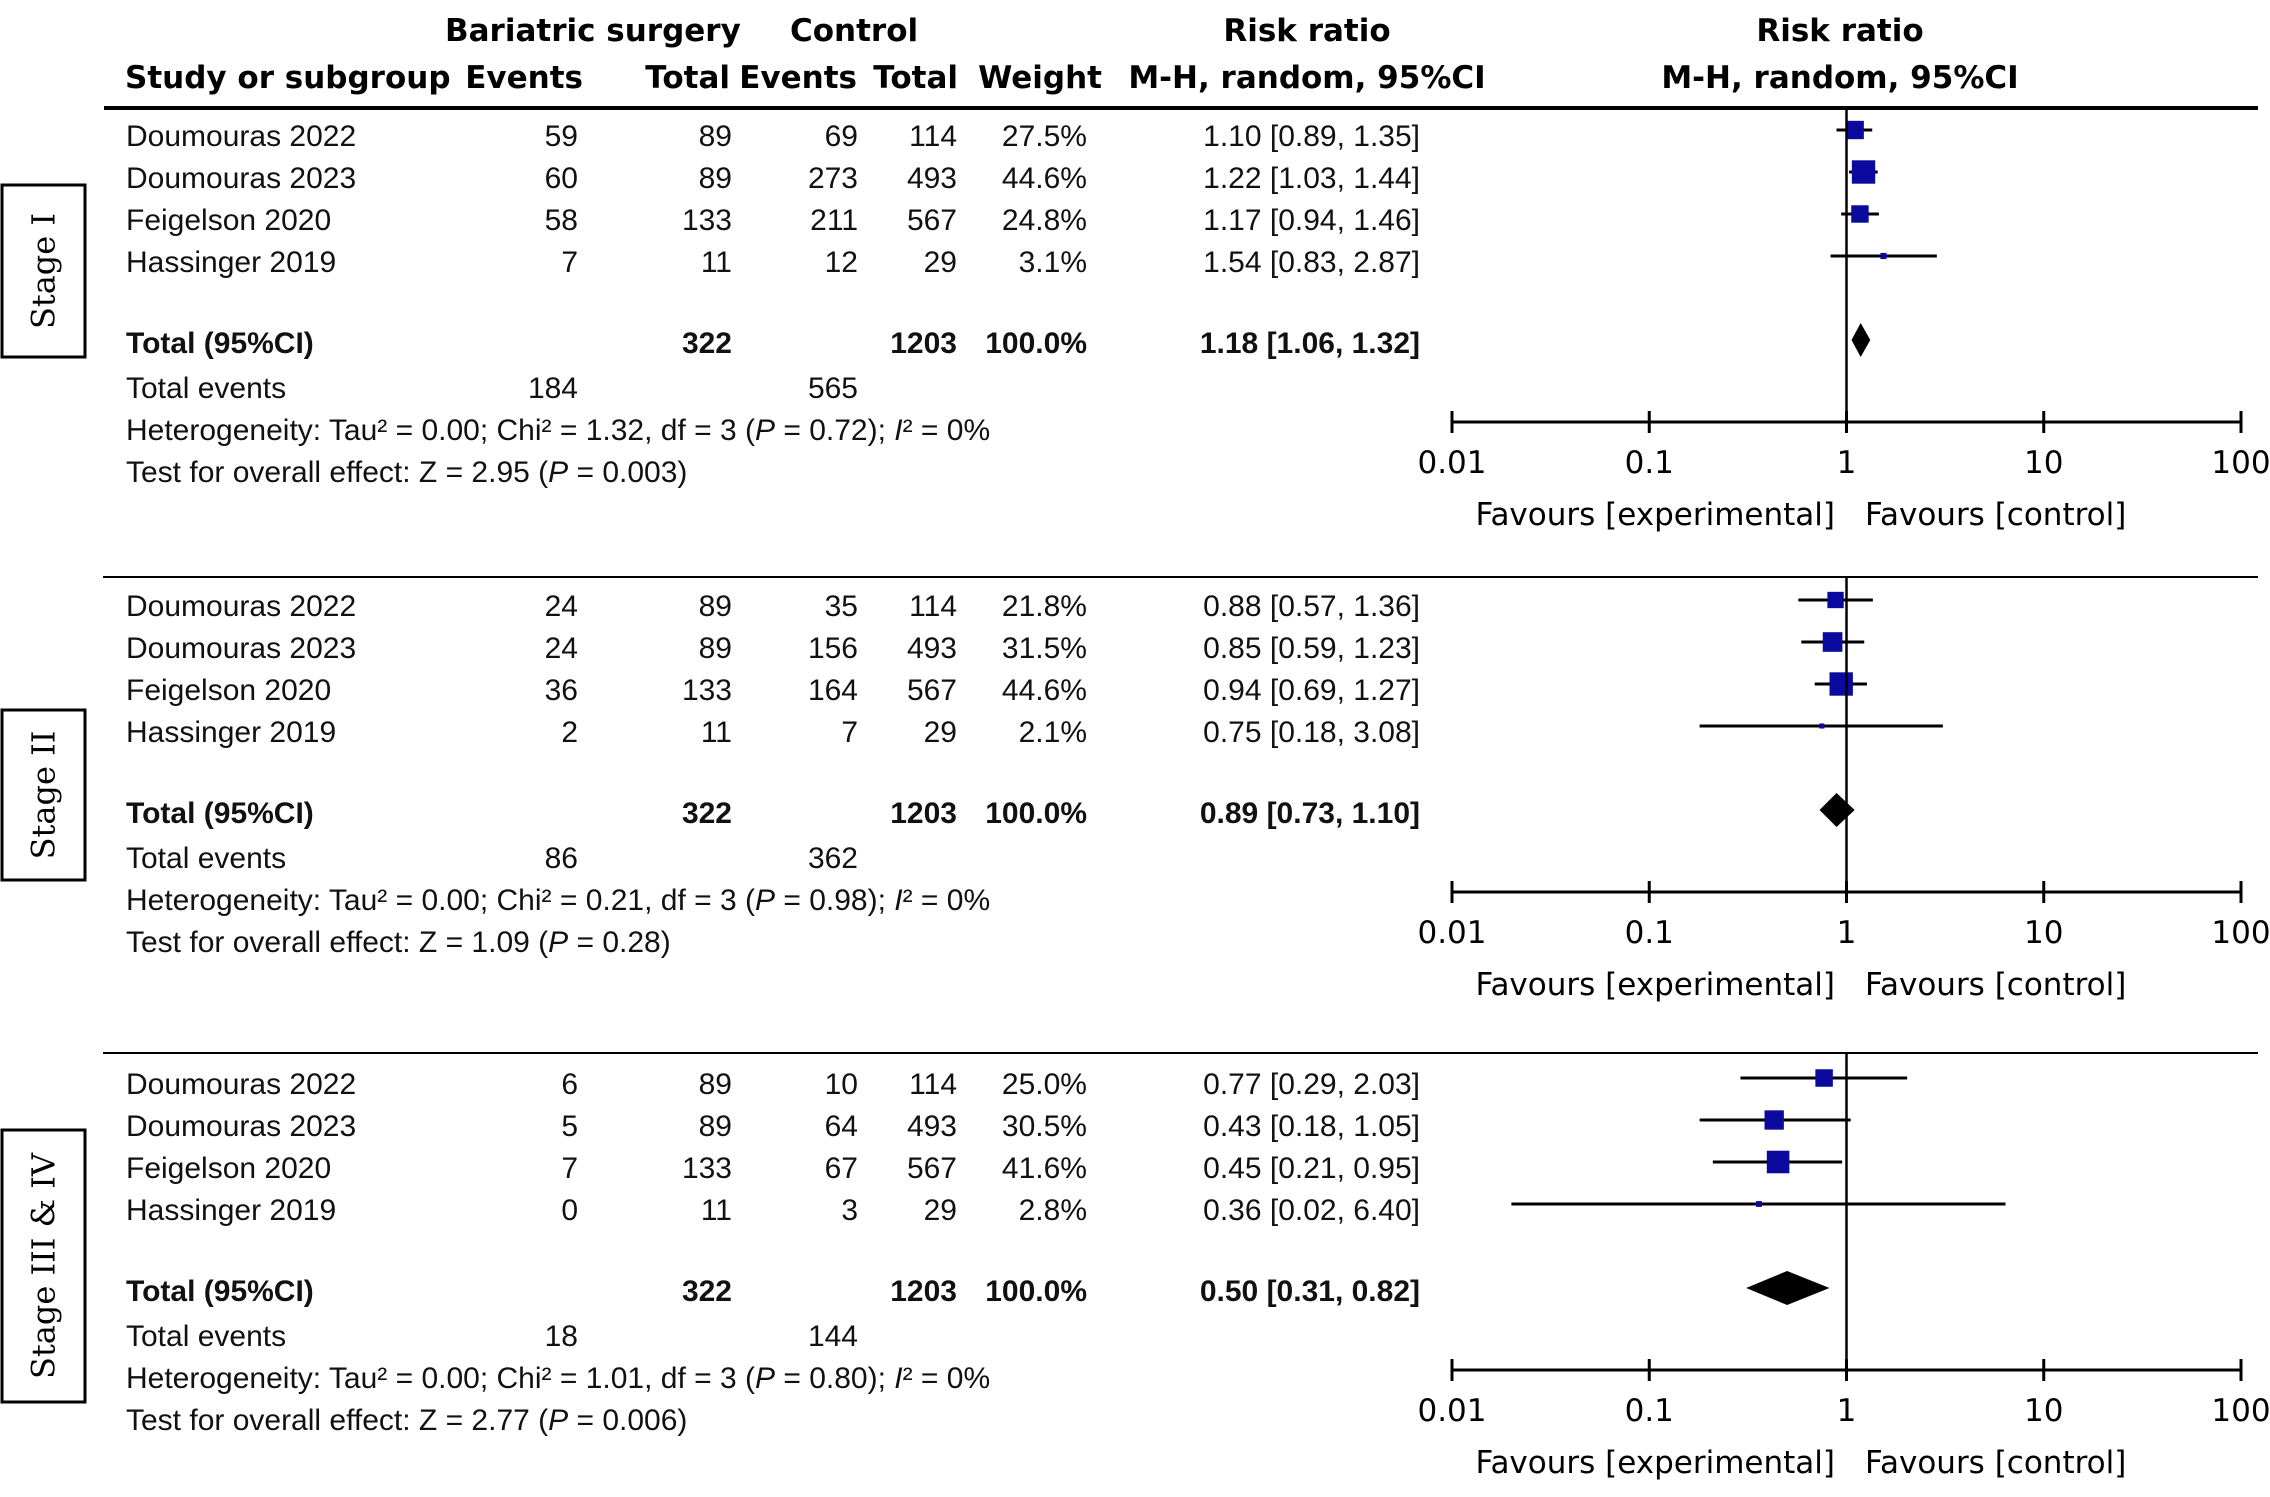  I want to click on overall-effect-p-value: = 0.28), so click(619, 942).